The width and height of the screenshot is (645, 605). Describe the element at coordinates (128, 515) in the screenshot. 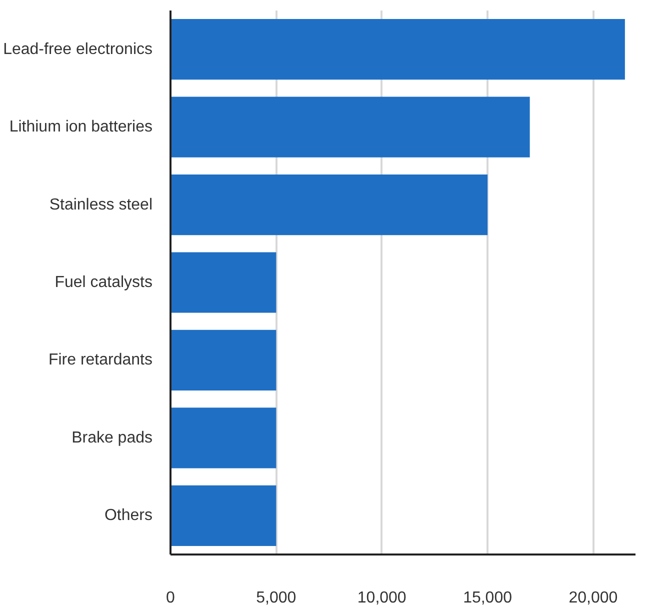

I see `y-tick-label: Others` at that location.